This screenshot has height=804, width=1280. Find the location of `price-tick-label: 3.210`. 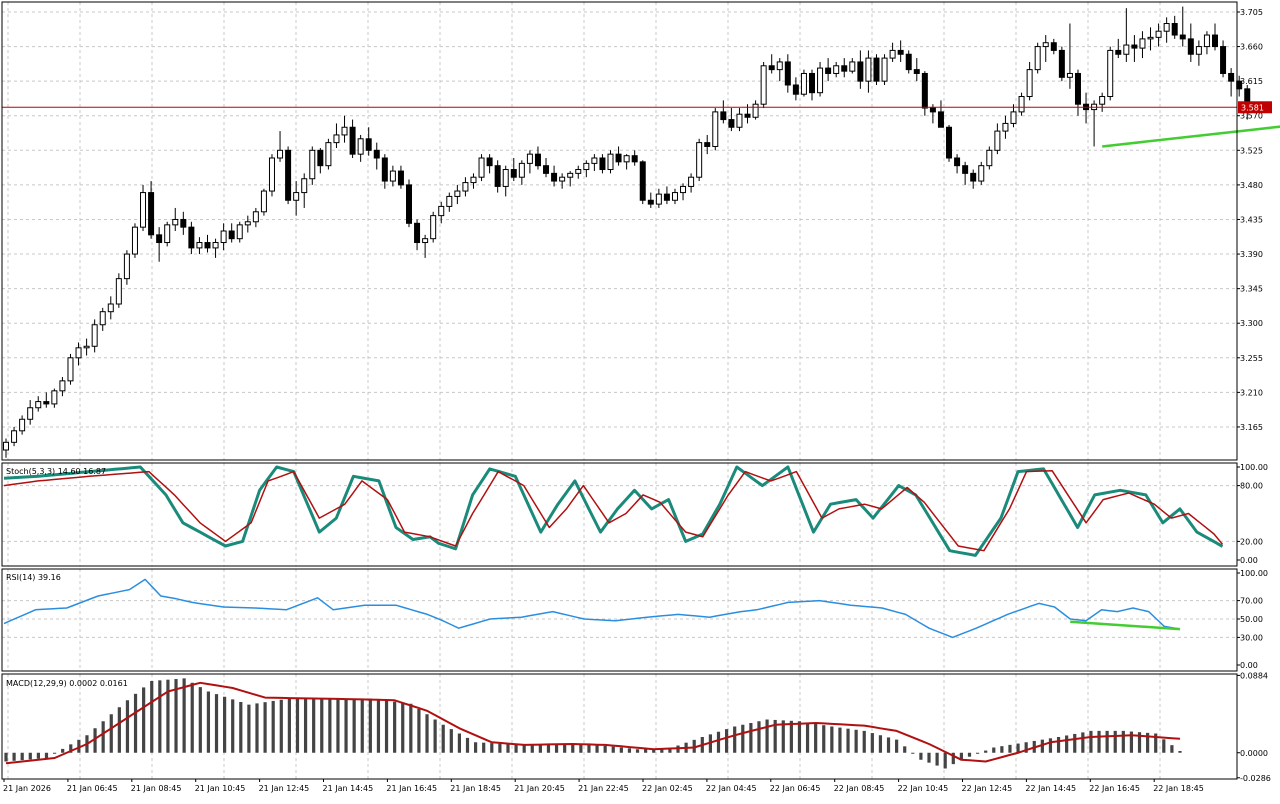

price-tick-label: 3.210 is located at coordinates (1251, 392).